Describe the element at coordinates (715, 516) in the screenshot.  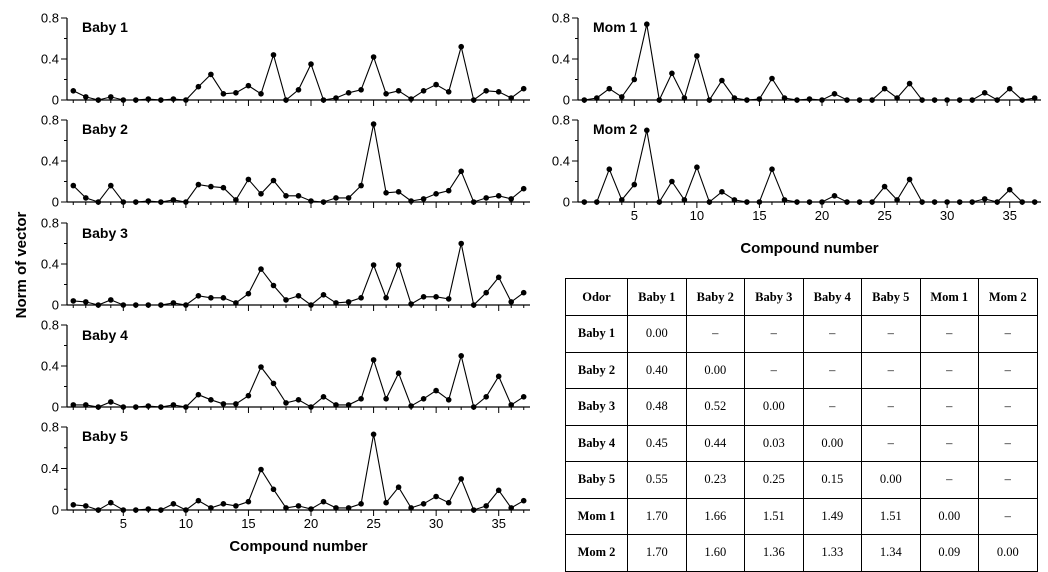
I see `table-cell: 1.66` at that location.